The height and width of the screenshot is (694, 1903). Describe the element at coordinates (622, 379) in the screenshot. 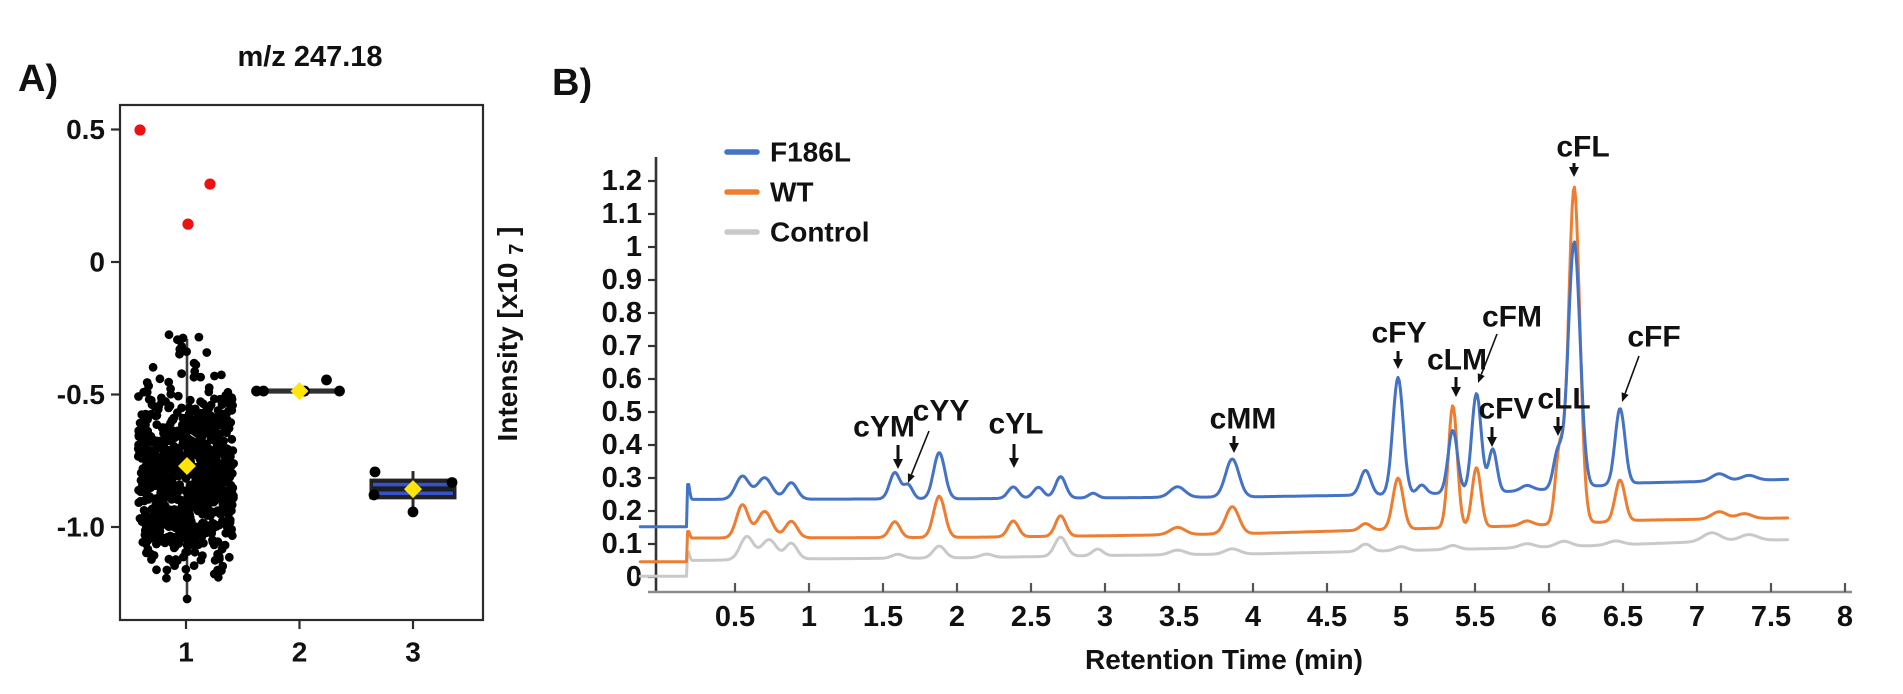

I see `y-tick-label: 0.6` at that location.